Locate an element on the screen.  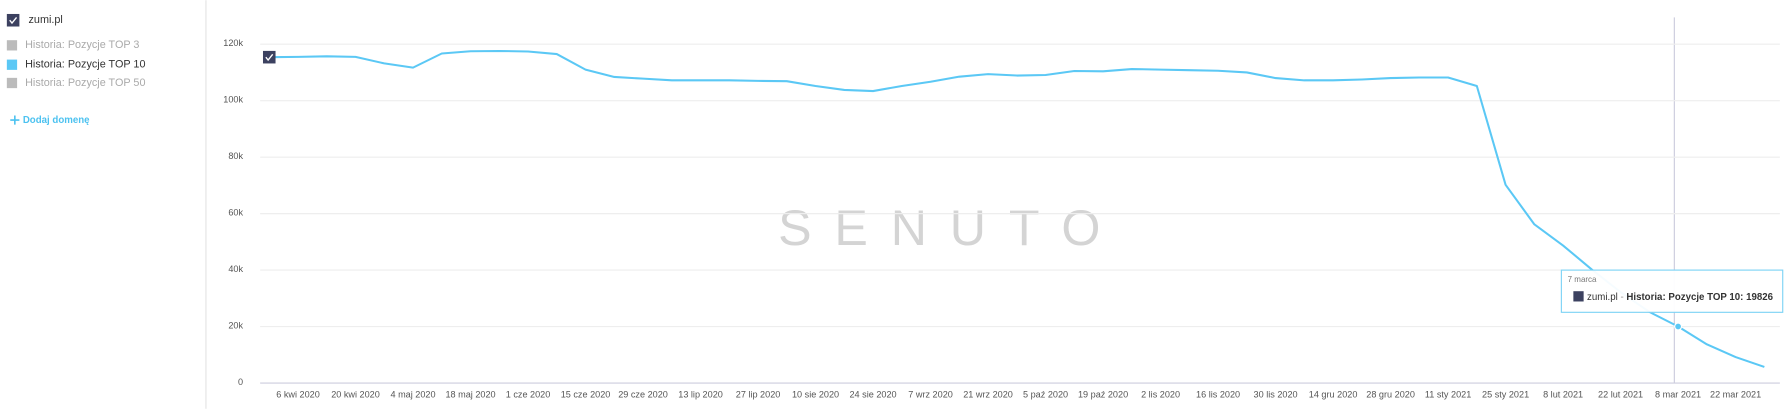
x-tick-label: 18 maj 2020 is located at coordinates (470, 394).